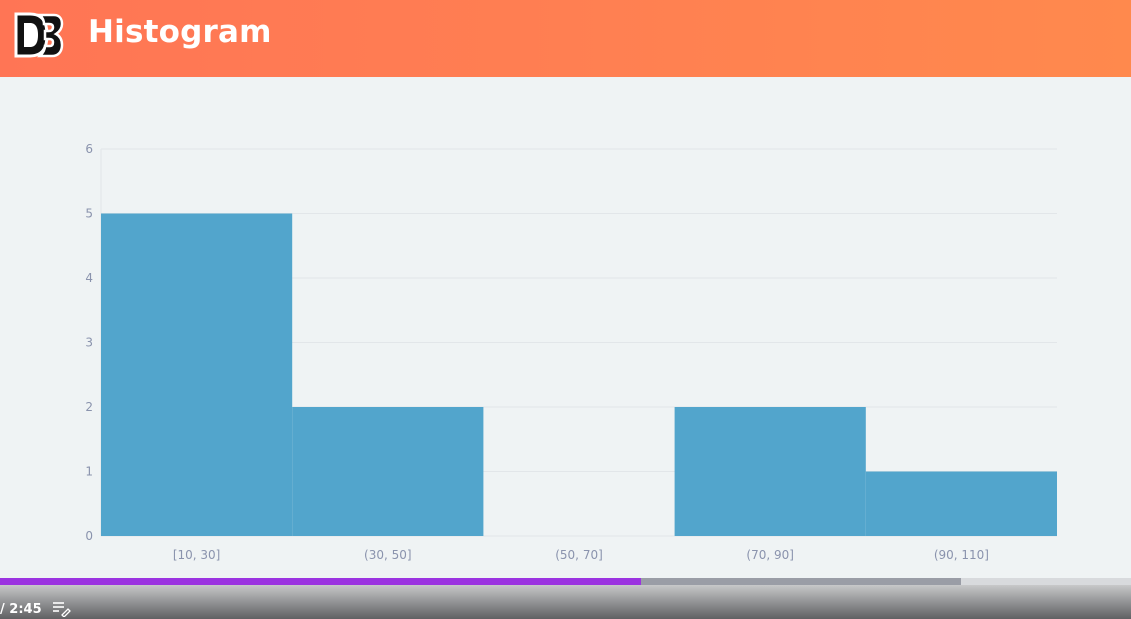 Image resolution: width=1131 pixels, height=619 pixels. I want to click on video-progress-bar, so click(565, 581).